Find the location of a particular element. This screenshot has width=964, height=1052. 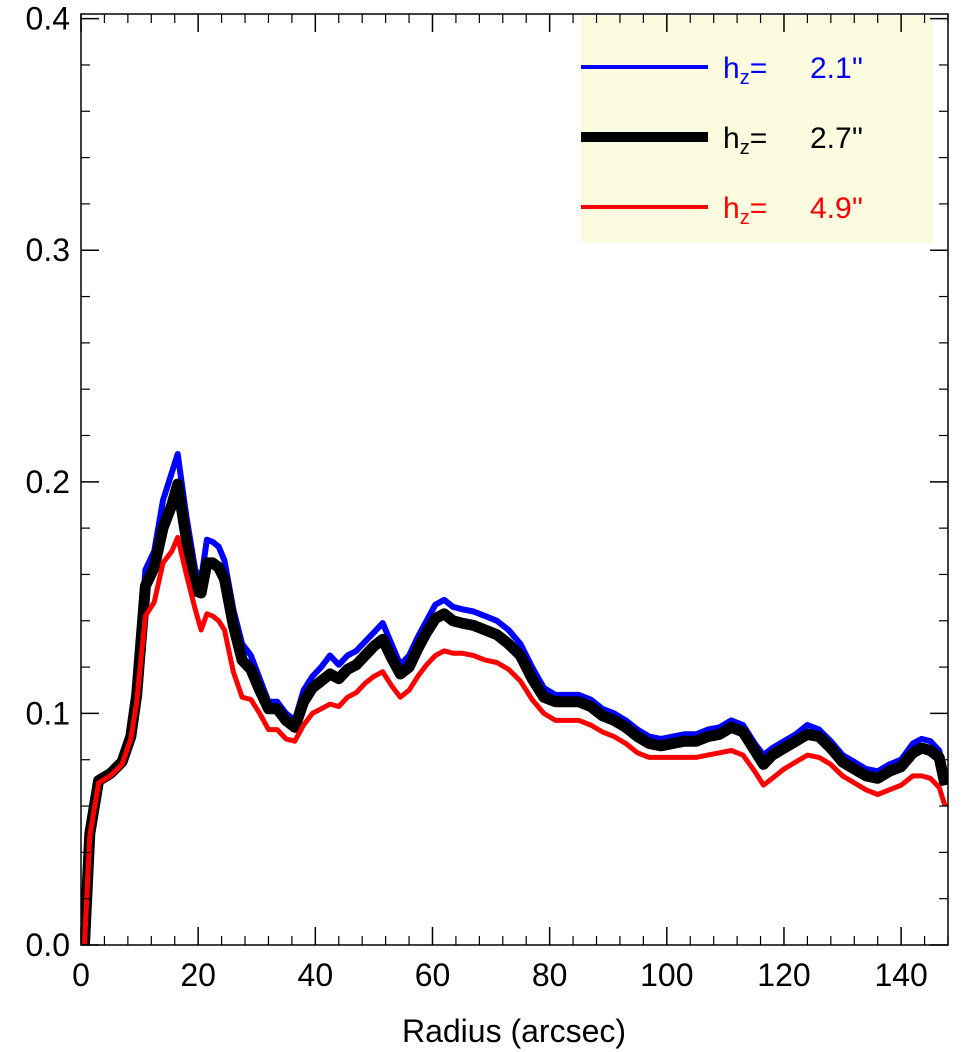

y-tick-label: 0.0 is located at coordinates (48, 945).